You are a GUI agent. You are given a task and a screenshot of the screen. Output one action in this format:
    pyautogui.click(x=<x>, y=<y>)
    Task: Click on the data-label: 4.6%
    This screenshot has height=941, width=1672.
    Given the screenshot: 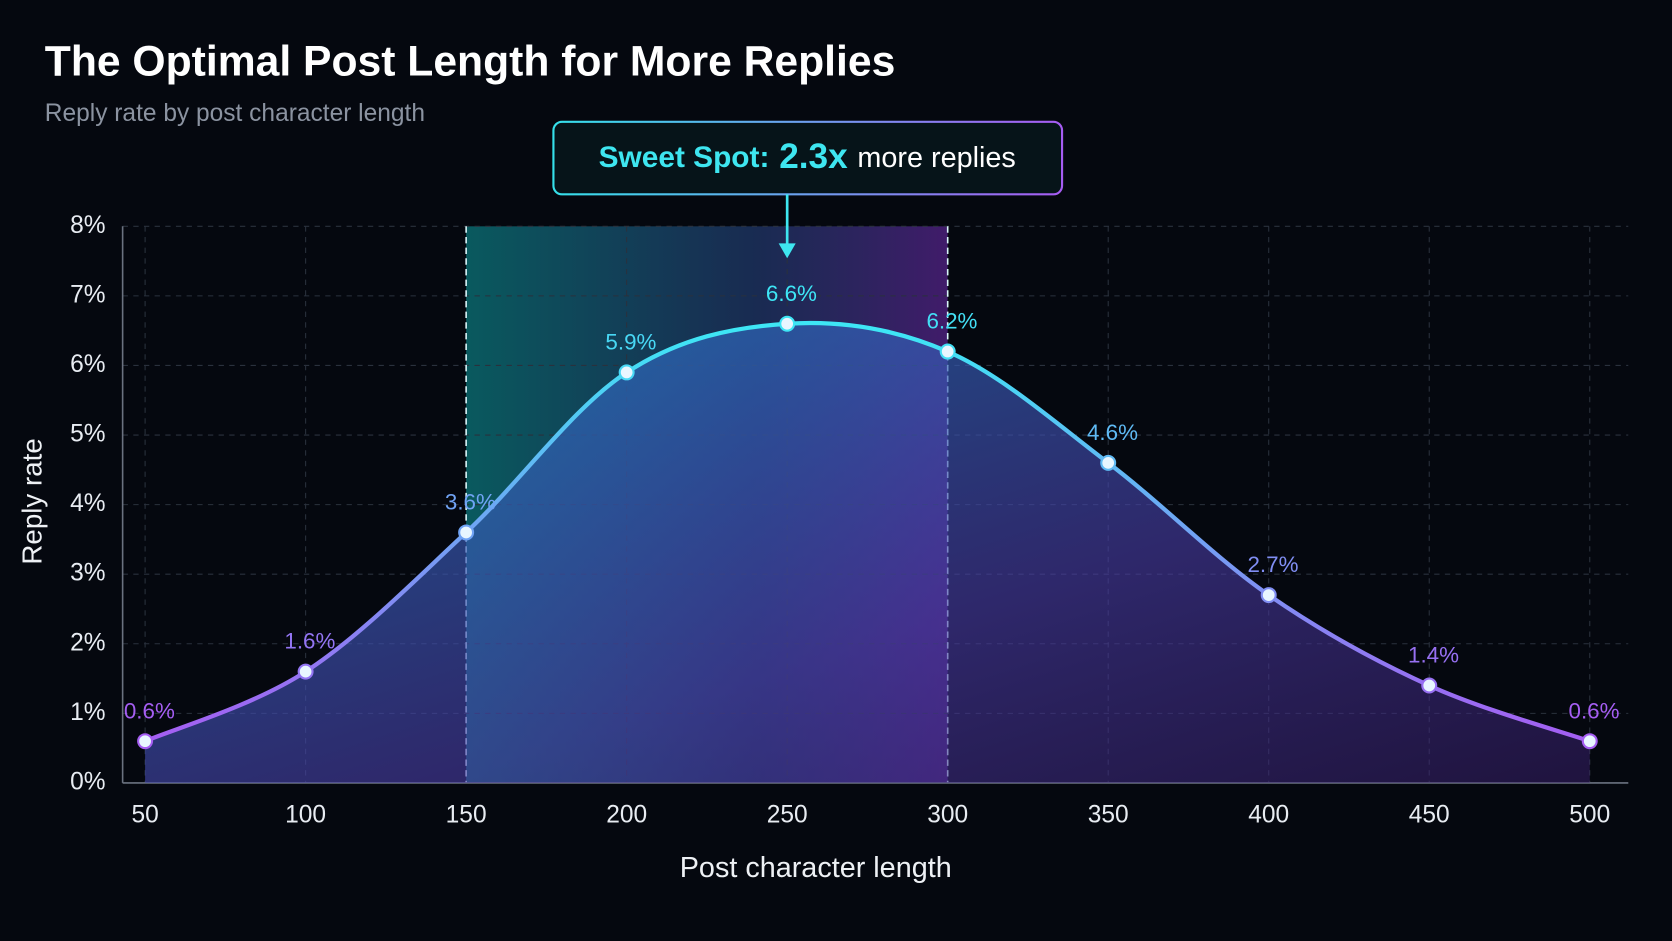 What is the action you would take?
    pyautogui.click(x=1112, y=432)
    